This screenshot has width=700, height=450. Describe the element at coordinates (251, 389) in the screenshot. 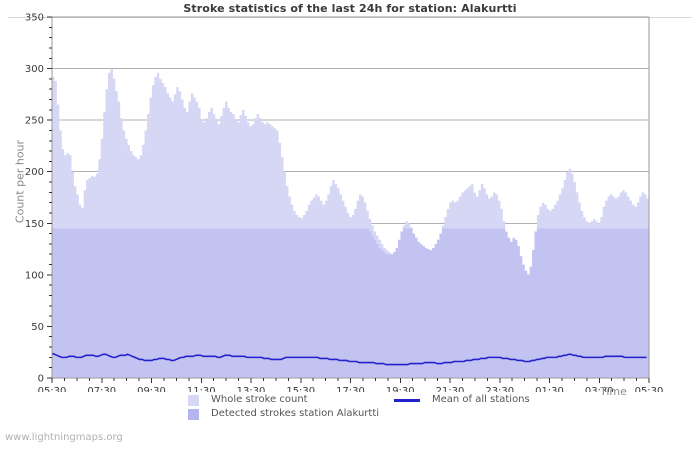

I see `svg-text: 13:30` at that location.